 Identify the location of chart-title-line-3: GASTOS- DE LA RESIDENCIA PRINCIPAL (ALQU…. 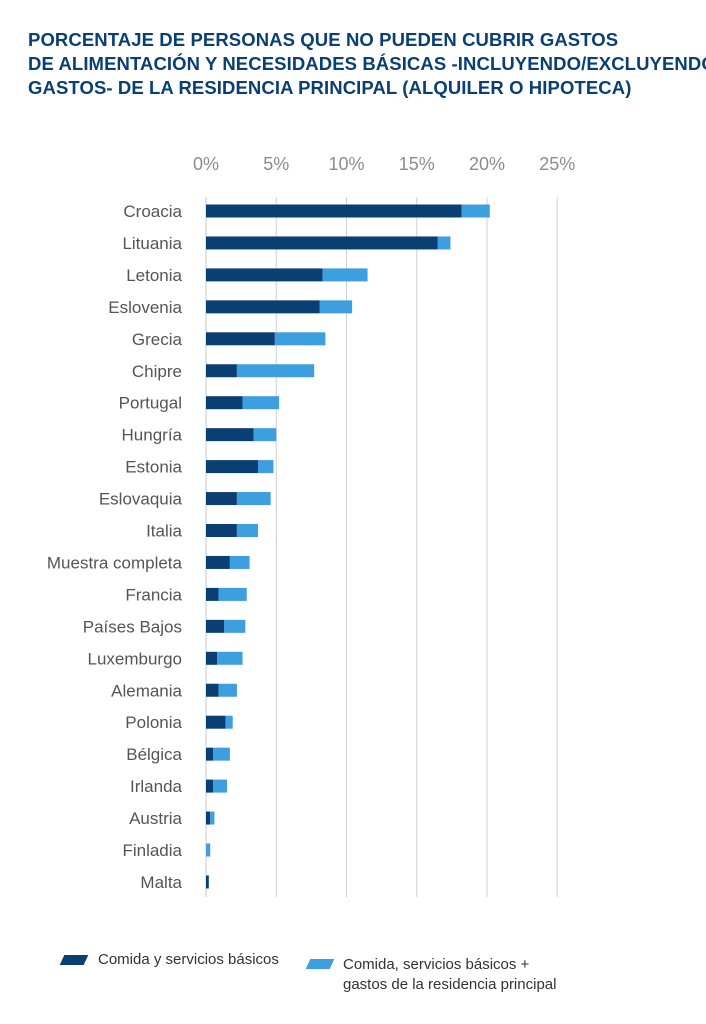
(330, 87).